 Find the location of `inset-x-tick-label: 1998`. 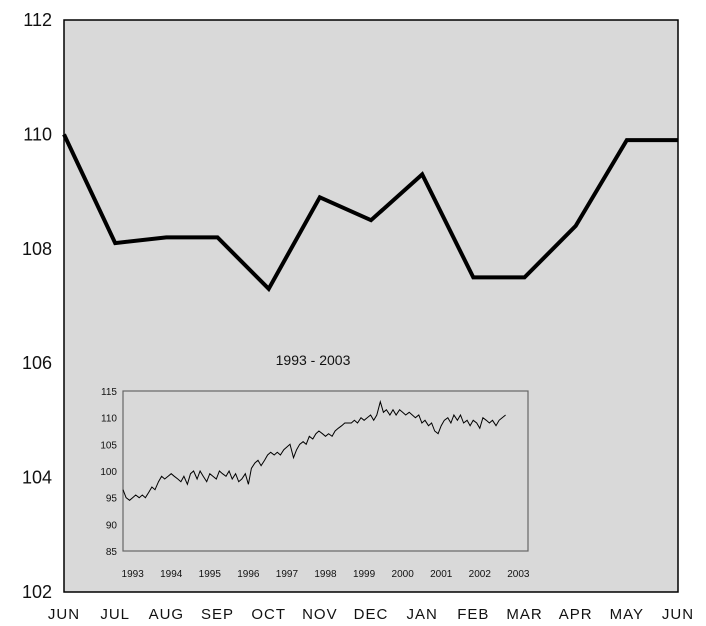

inset-x-tick-label: 1998 is located at coordinates (325, 574).